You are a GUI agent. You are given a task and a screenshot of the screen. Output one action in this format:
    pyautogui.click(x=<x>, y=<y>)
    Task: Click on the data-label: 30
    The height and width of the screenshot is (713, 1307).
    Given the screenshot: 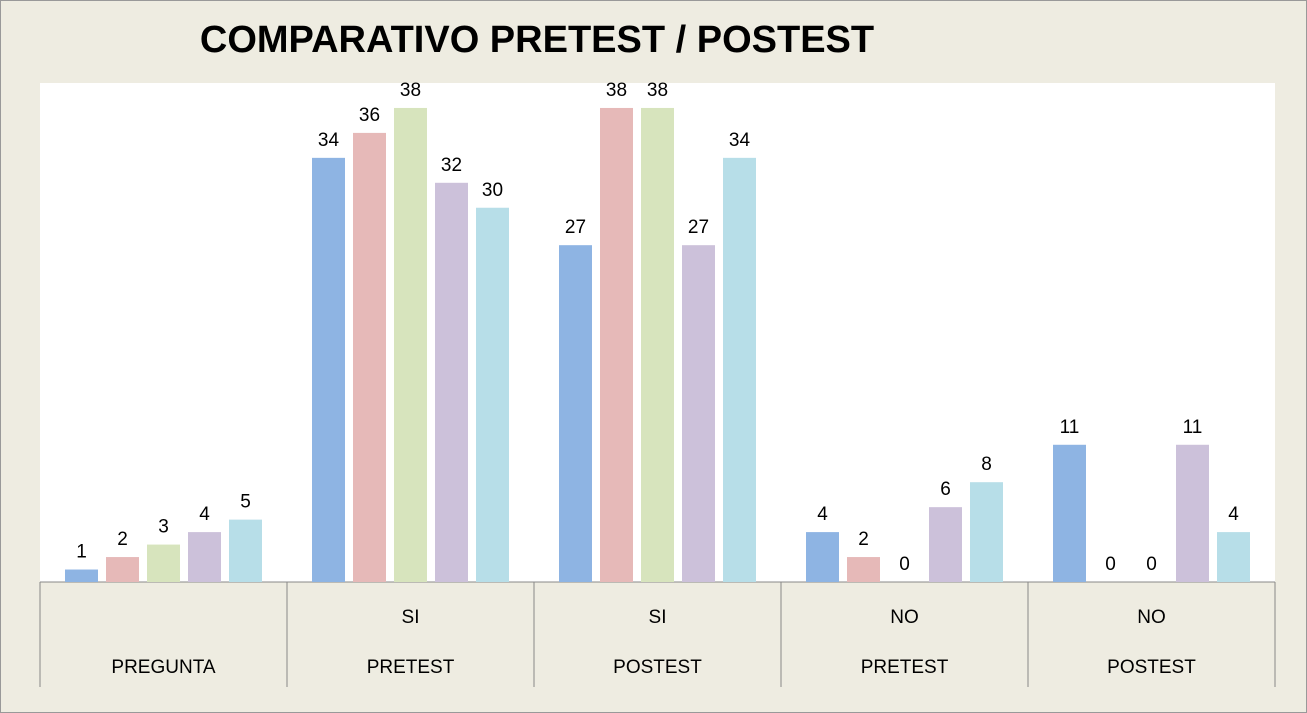 What is the action you would take?
    pyautogui.click(x=492, y=190)
    